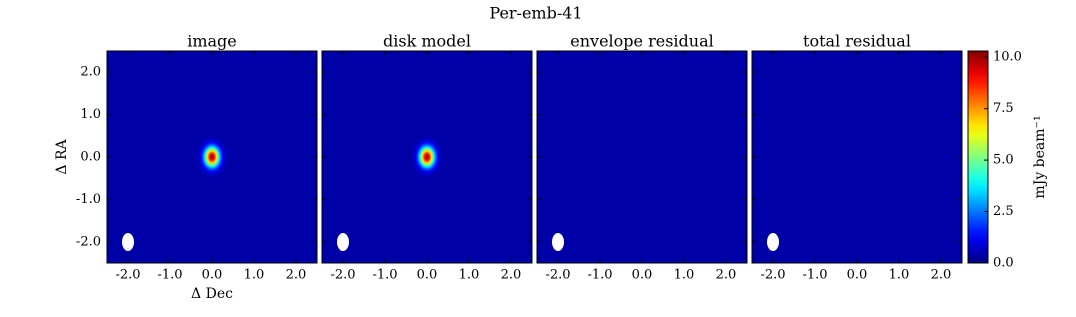 The width and height of the screenshot is (1076, 317). I want to click on x-axis-label: Δ Dec, so click(212, 294).